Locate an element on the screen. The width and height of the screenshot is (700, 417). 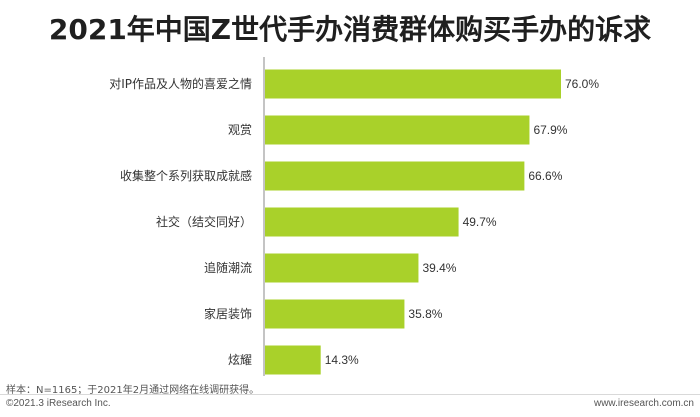
value-label: 49.7% is located at coordinates (480, 222).